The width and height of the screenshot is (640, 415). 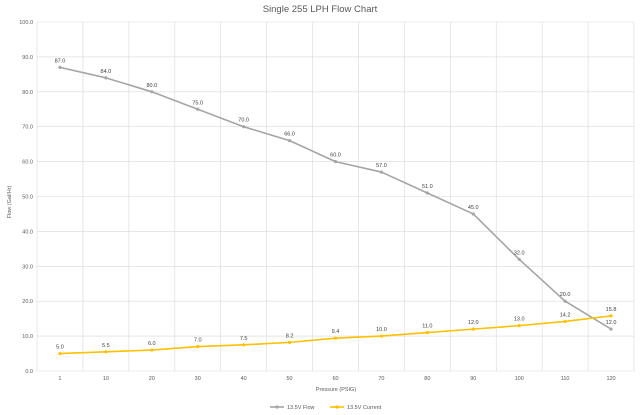 I want to click on data-label: 6.0, so click(x=152, y=344).